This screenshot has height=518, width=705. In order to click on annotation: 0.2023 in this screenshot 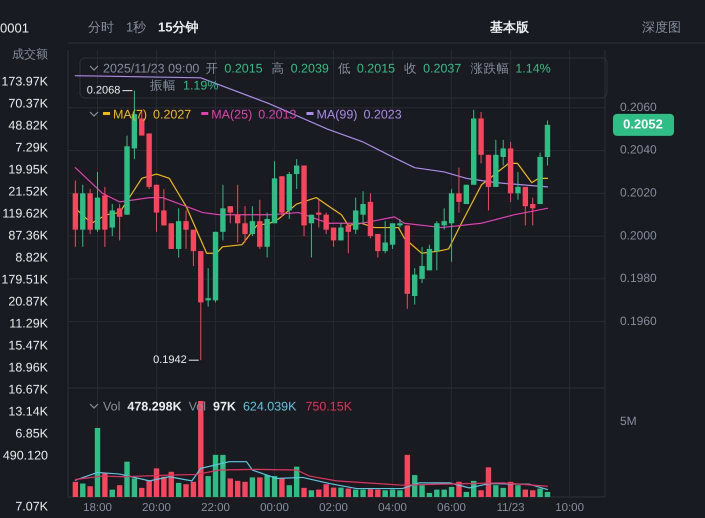, I will do `click(382, 114)`.